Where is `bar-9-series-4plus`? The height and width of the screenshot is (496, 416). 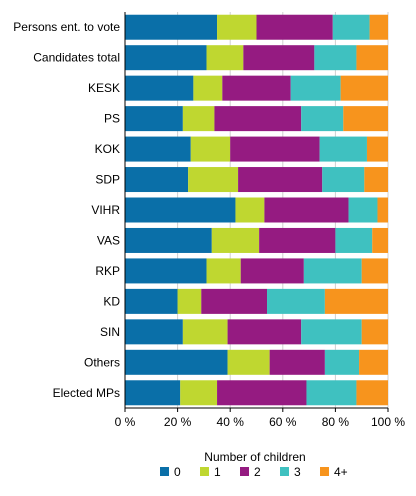 bar-9-series-4plus is located at coordinates (374, 271).